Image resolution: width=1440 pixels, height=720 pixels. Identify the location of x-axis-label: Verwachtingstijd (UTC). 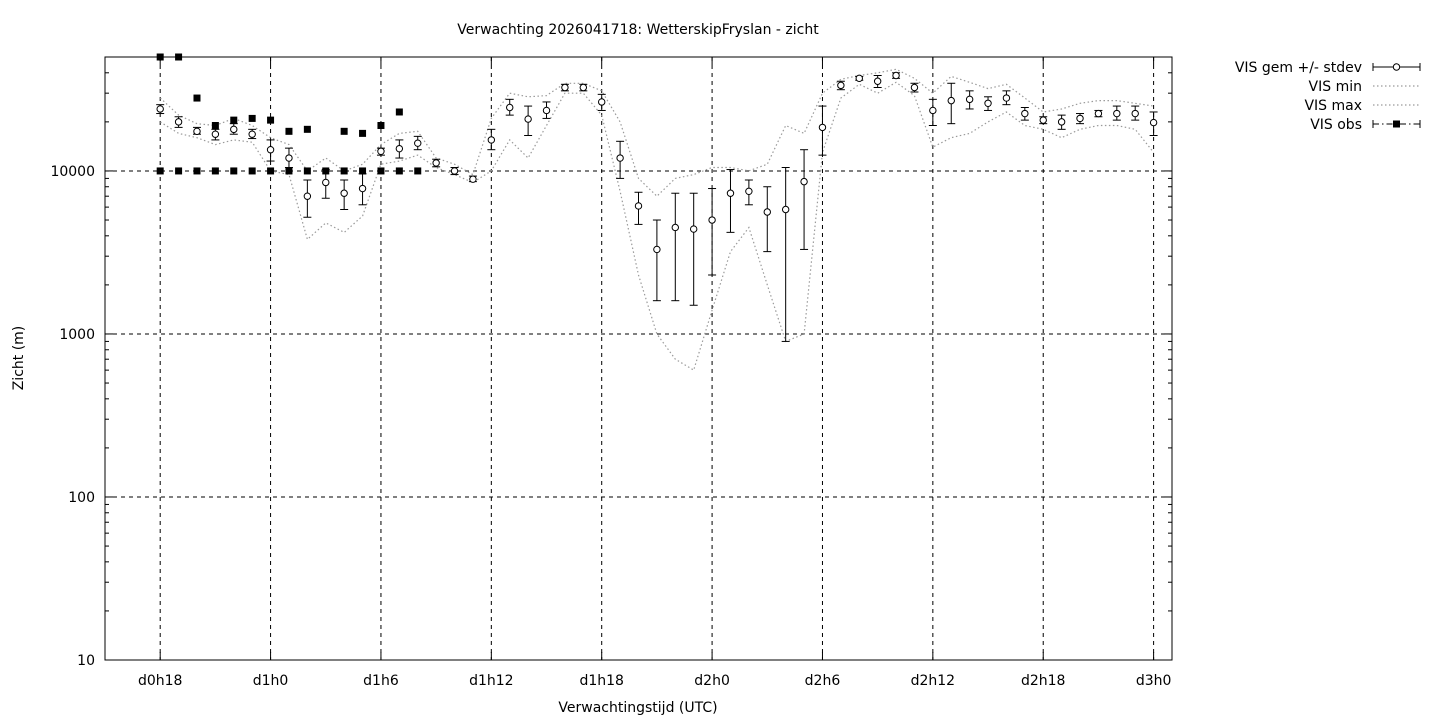
(637, 708).